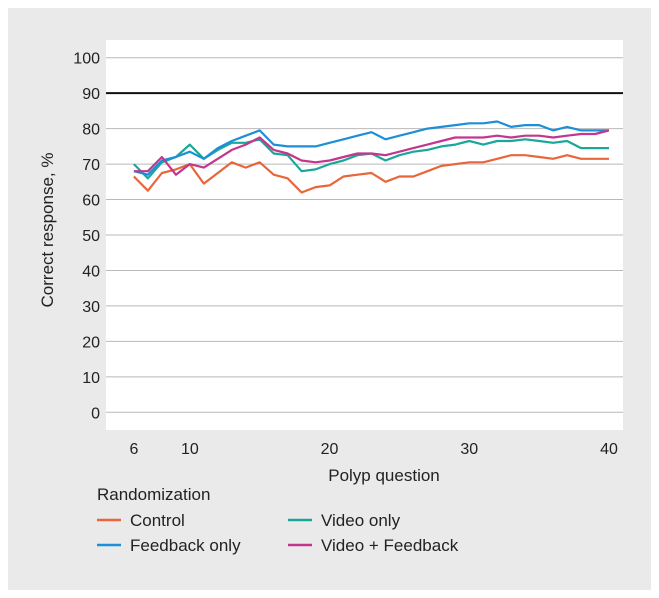 Image resolution: width=659 pixels, height=598 pixels. I want to click on y-tick-label-80: 80, so click(91, 130).